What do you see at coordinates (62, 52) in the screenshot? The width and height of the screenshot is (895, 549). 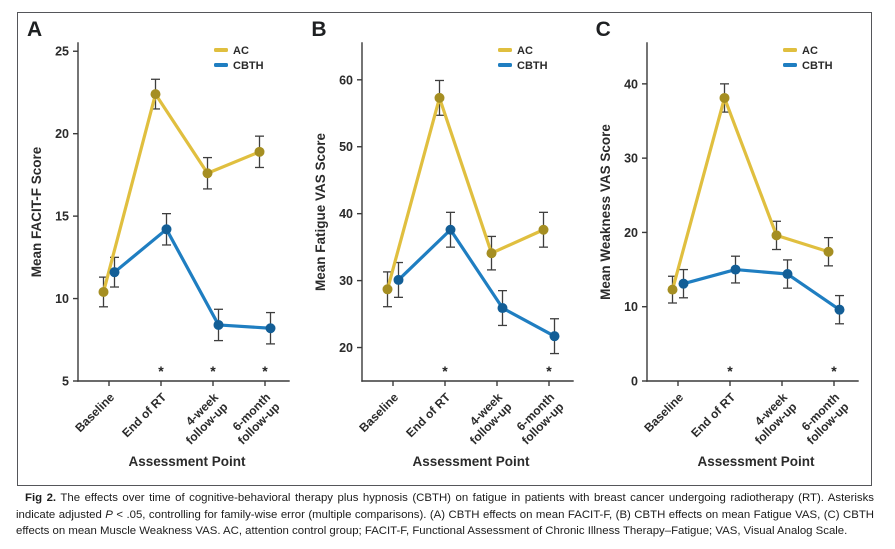 I see `svg-text: 25` at bounding box center [62, 52].